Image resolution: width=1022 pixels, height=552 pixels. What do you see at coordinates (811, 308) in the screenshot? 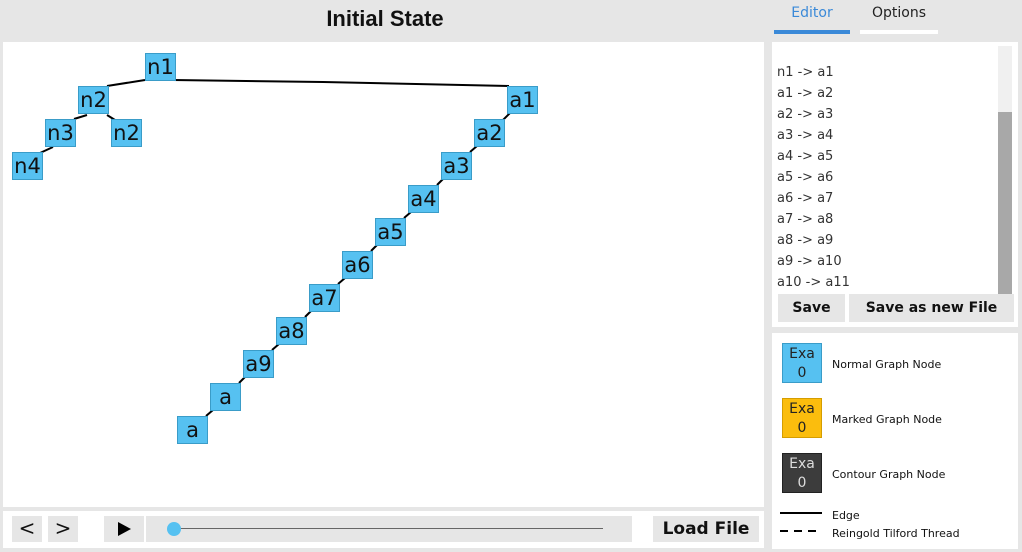
I see `save-button: Save` at bounding box center [811, 308].